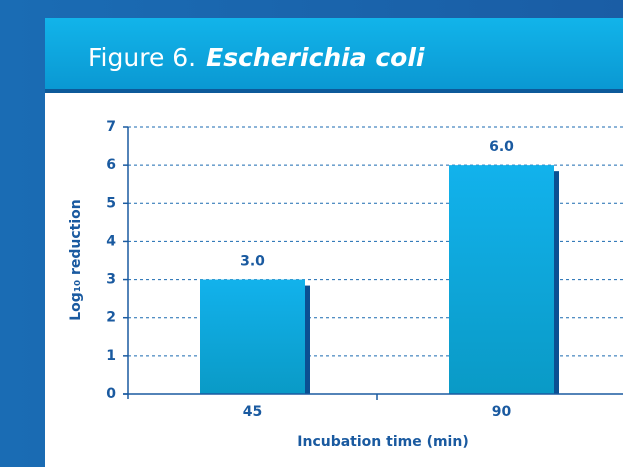 Image resolution: width=623 pixels, height=467 pixels. What do you see at coordinates (111, 203) in the screenshot?
I see `y-tick-label: 5` at bounding box center [111, 203].